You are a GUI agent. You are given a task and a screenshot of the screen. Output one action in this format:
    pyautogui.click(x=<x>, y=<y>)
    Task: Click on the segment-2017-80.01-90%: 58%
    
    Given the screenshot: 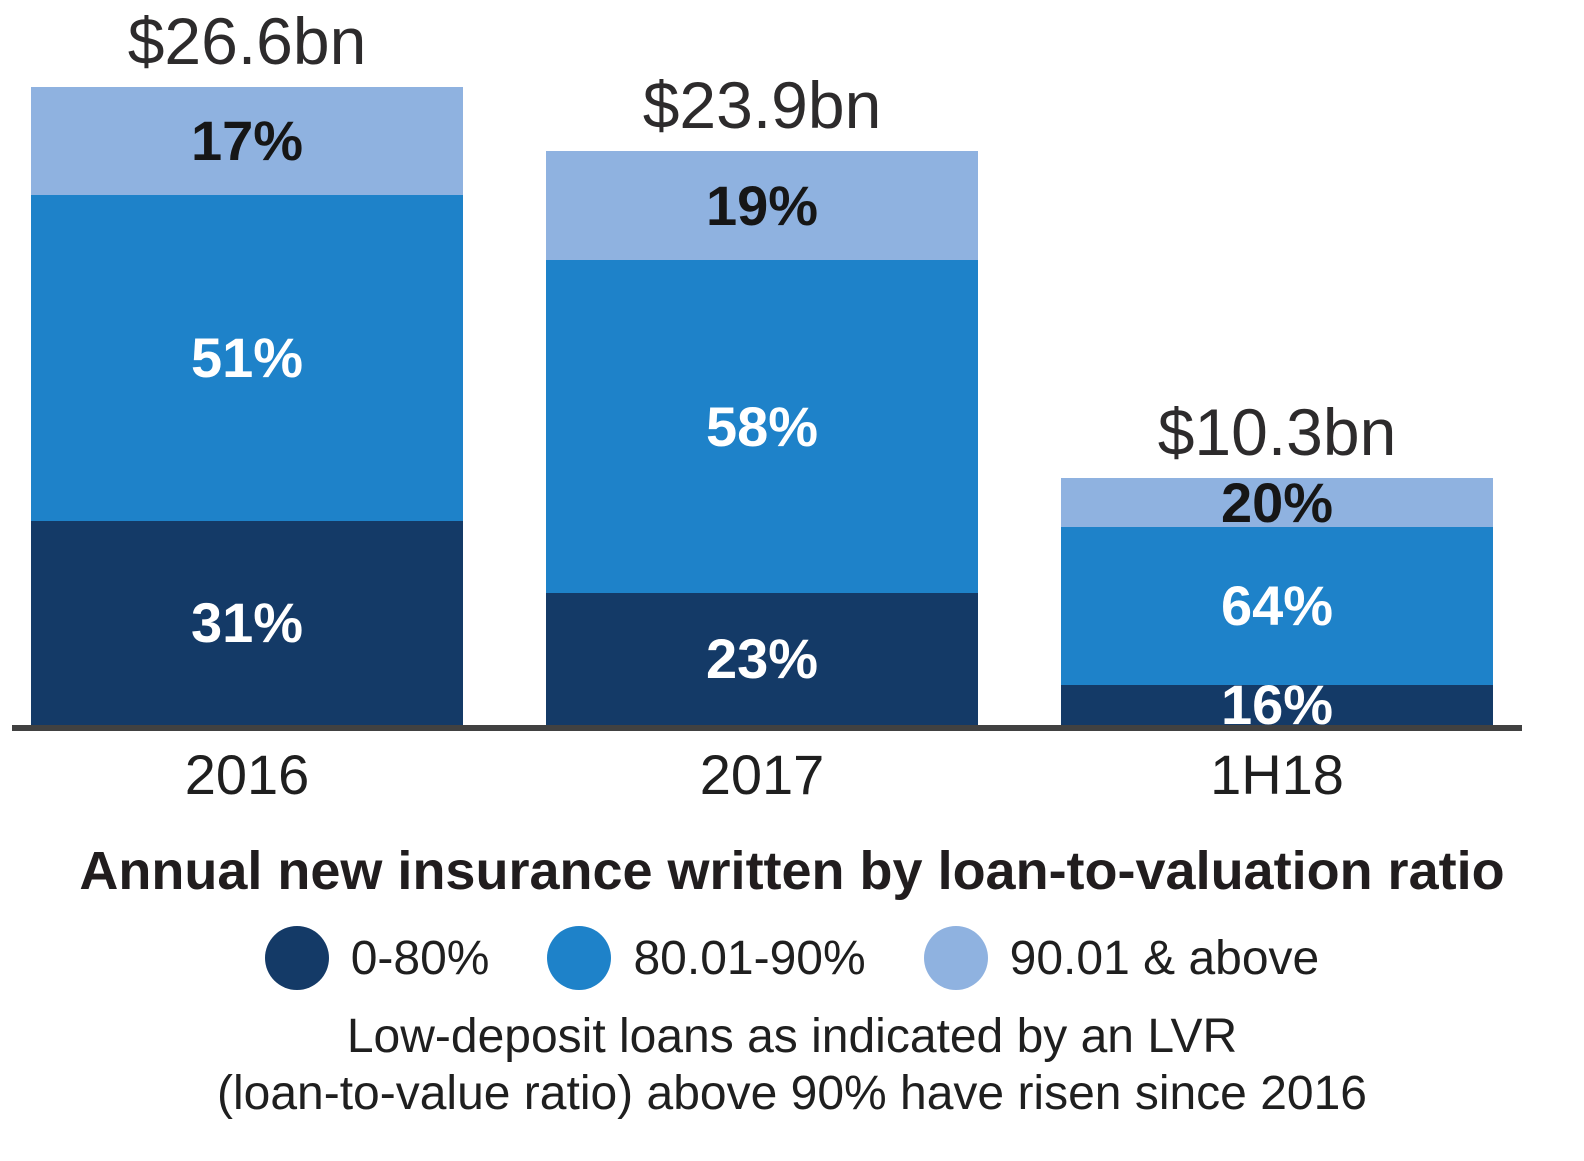 What is the action you would take?
    pyautogui.click(x=762, y=426)
    